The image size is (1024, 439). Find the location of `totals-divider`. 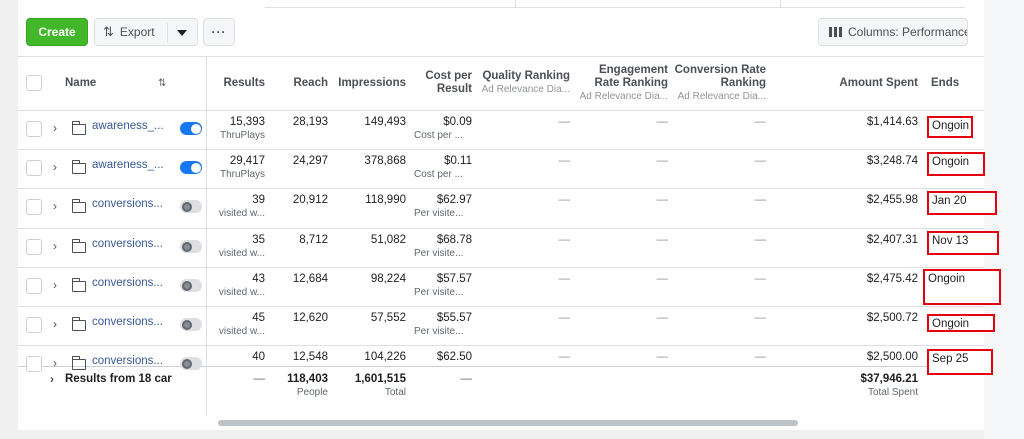

totals-divider is located at coordinates (501, 366).